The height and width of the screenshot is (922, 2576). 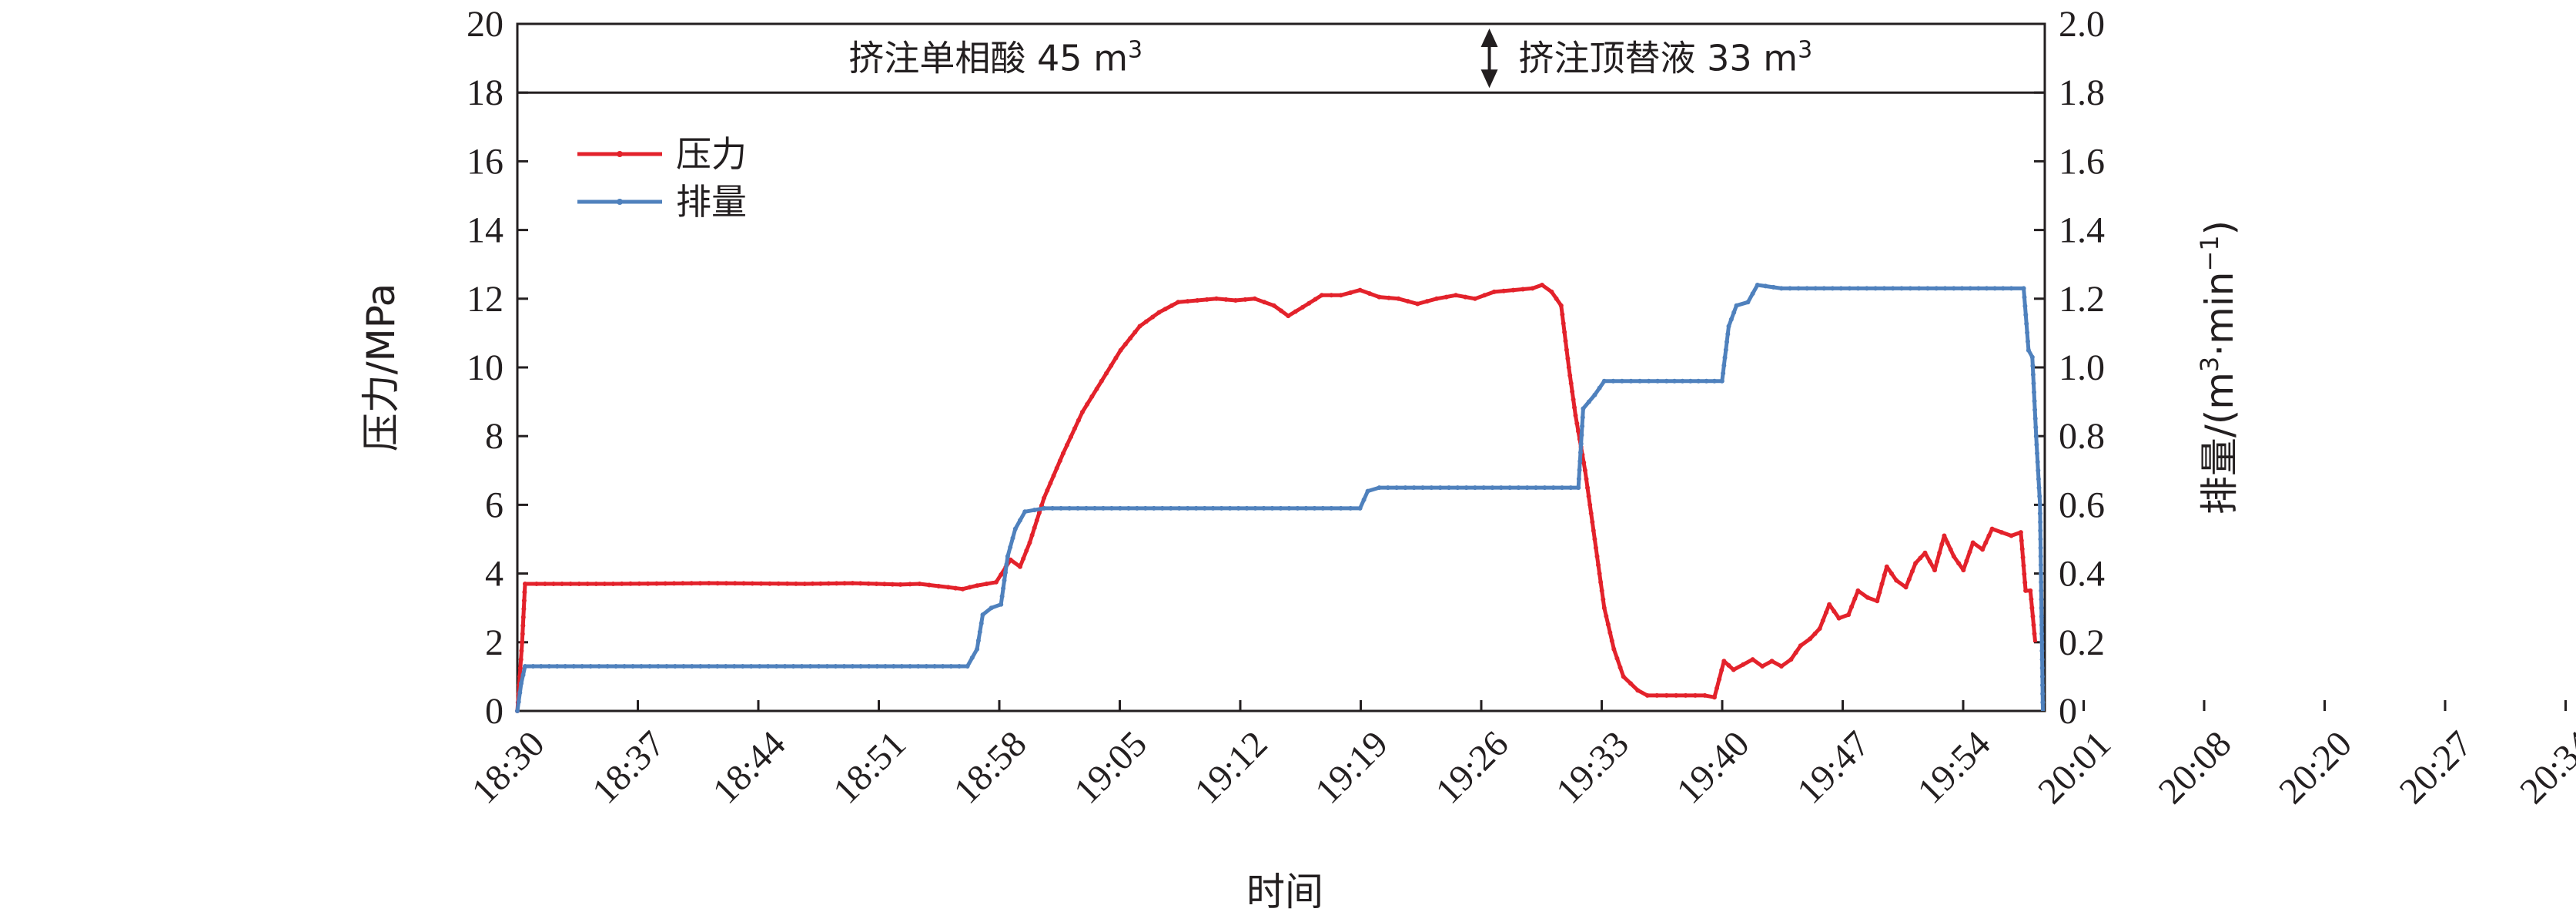 What do you see at coordinates (1713, 767) in the screenshot?
I see `x-tick-label: 19:40` at bounding box center [1713, 767].